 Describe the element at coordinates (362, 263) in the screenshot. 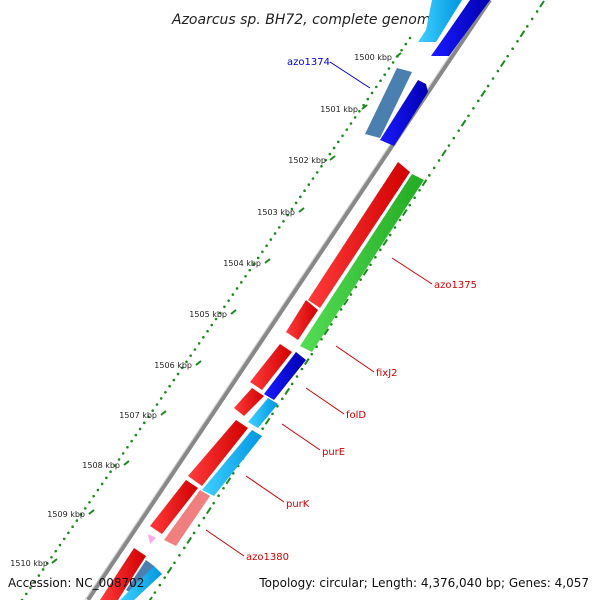

I see `cds-feature-azo1375-green` at that location.